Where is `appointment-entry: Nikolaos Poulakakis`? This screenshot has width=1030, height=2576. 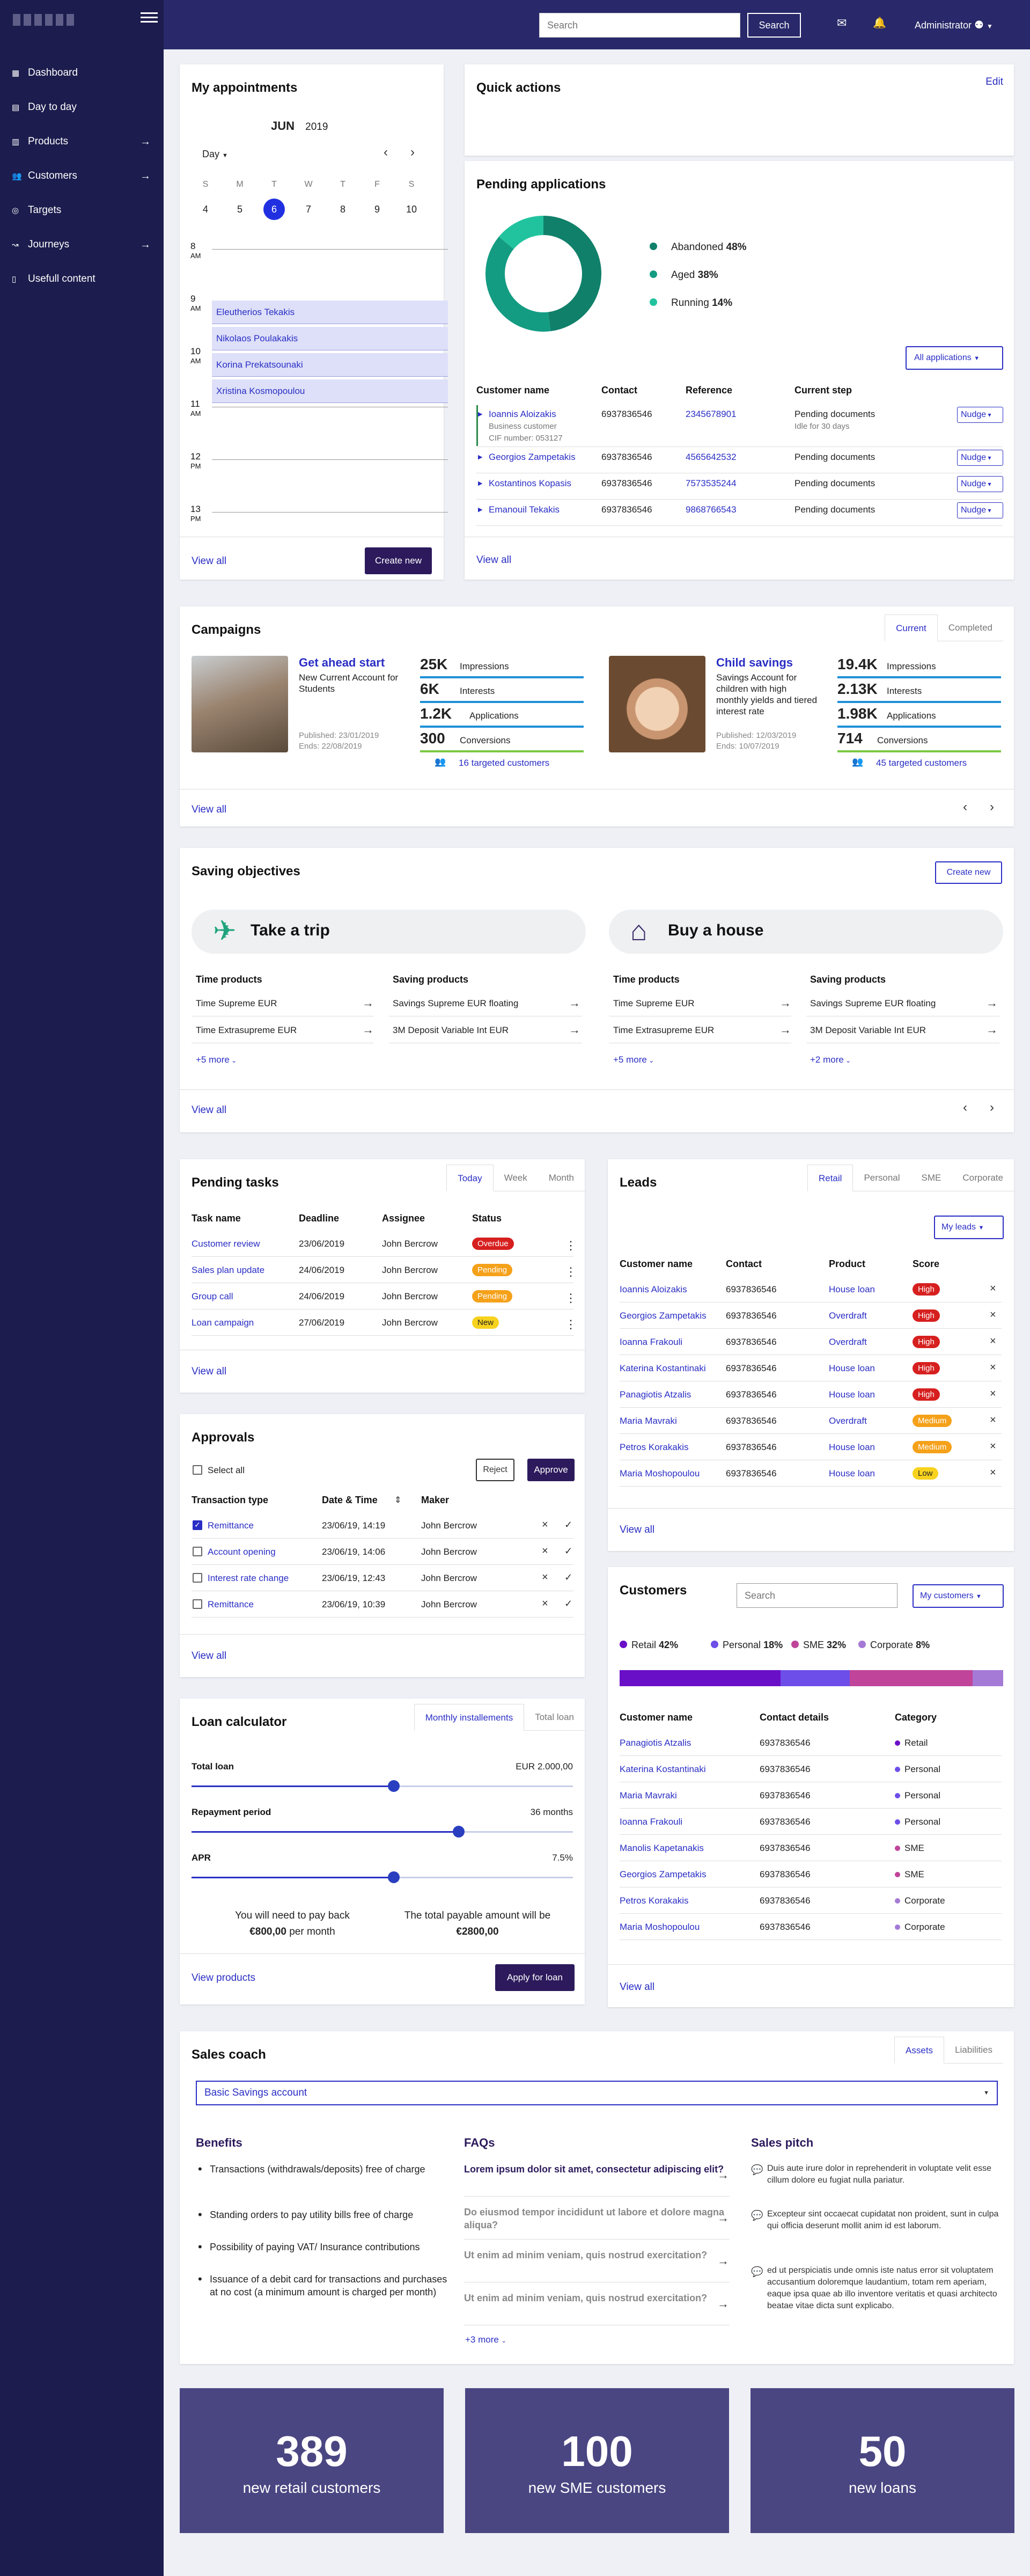 appointment-entry: Nikolaos Poulakakis is located at coordinates (330, 338).